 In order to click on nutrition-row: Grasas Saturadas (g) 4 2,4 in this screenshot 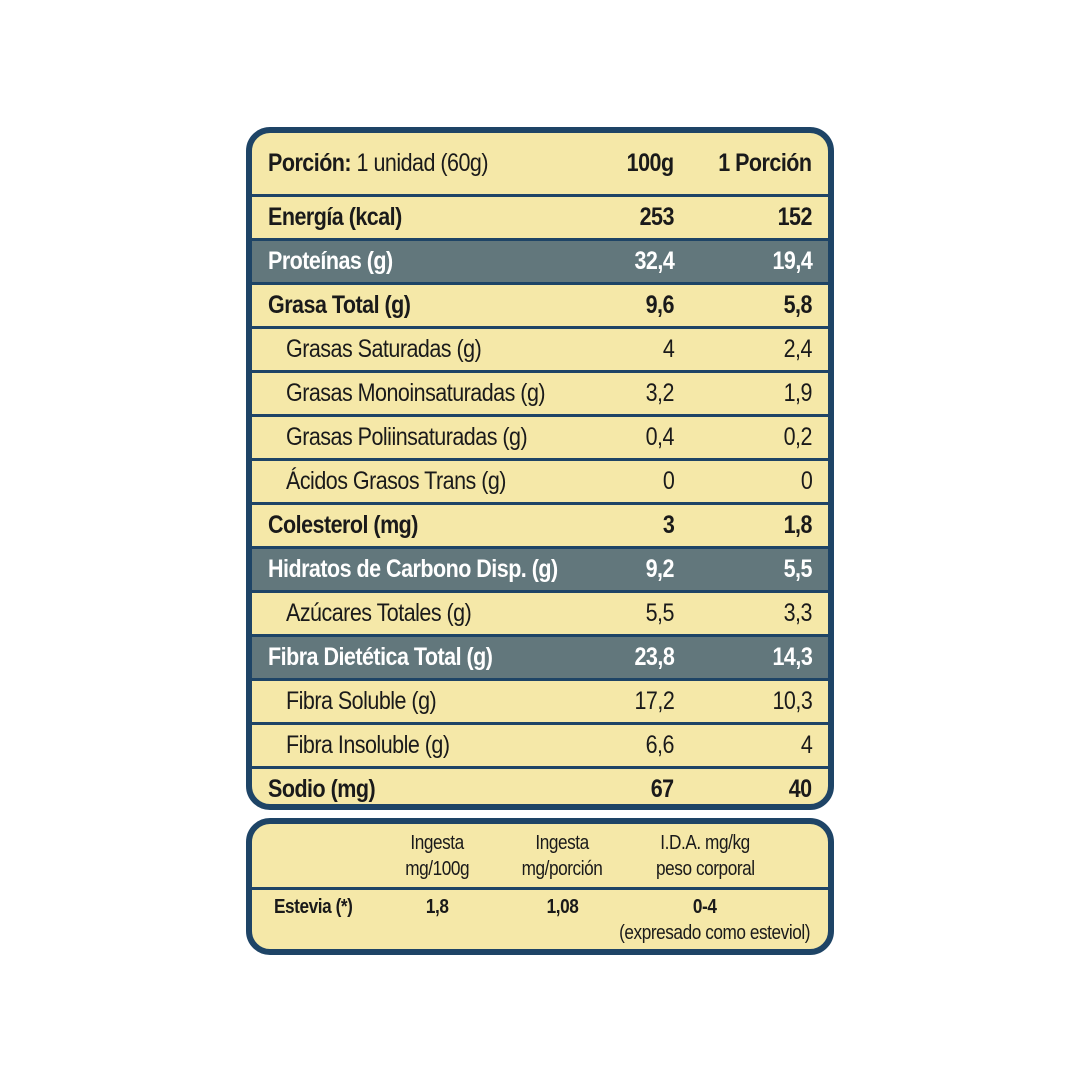, I will do `click(540, 351)`.